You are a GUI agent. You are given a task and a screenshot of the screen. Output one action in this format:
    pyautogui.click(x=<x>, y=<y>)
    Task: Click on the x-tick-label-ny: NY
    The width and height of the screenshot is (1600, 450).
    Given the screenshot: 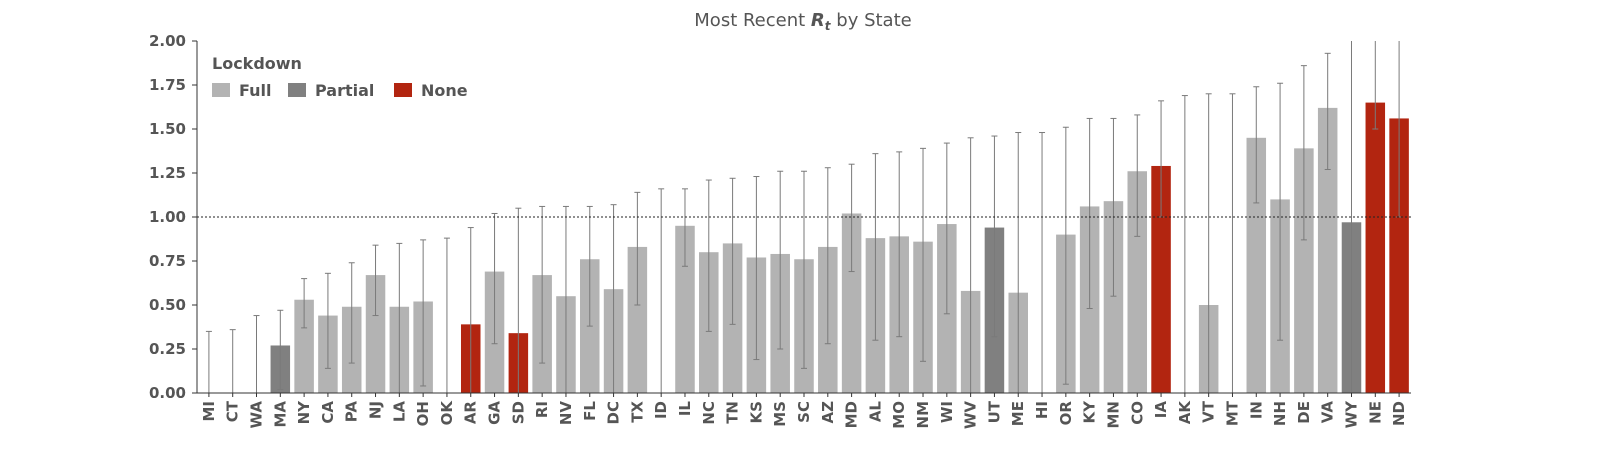 What is the action you would take?
    pyautogui.click(x=304, y=412)
    